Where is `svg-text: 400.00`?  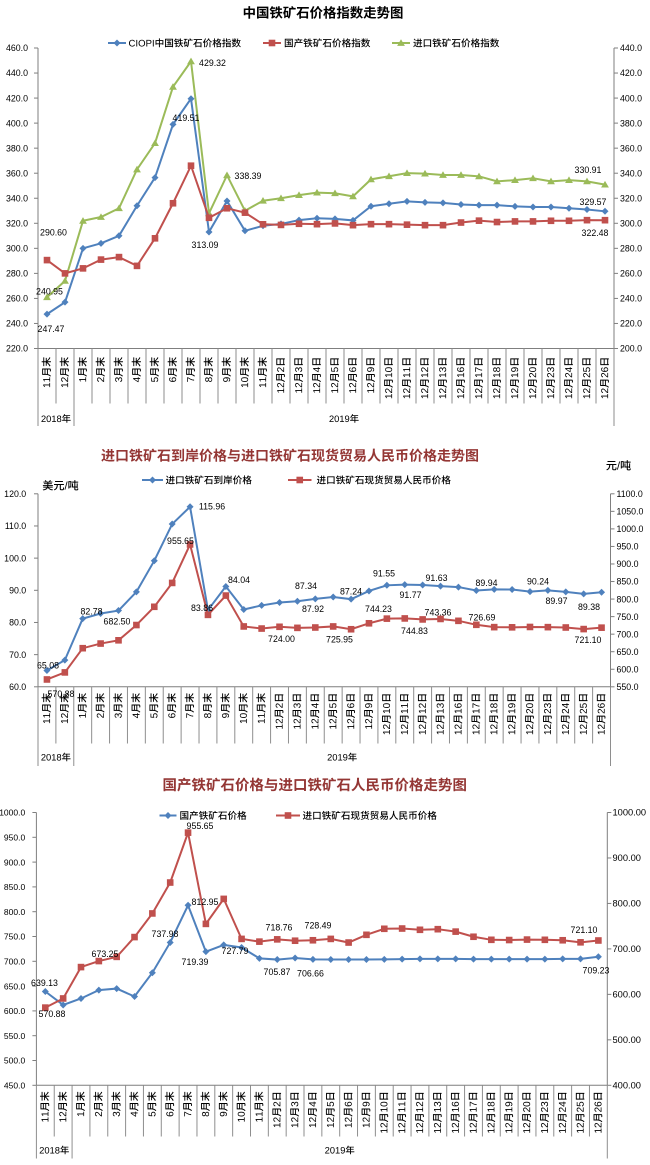
svg-text: 400.00 is located at coordinates (627, 1086).